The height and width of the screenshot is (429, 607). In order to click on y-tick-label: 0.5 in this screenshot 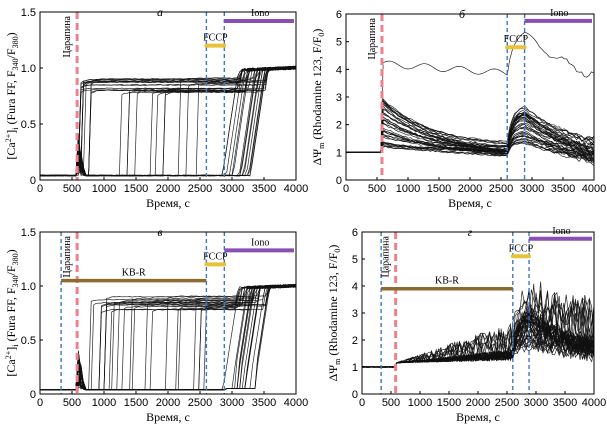, I will do `click(28, 341)`.